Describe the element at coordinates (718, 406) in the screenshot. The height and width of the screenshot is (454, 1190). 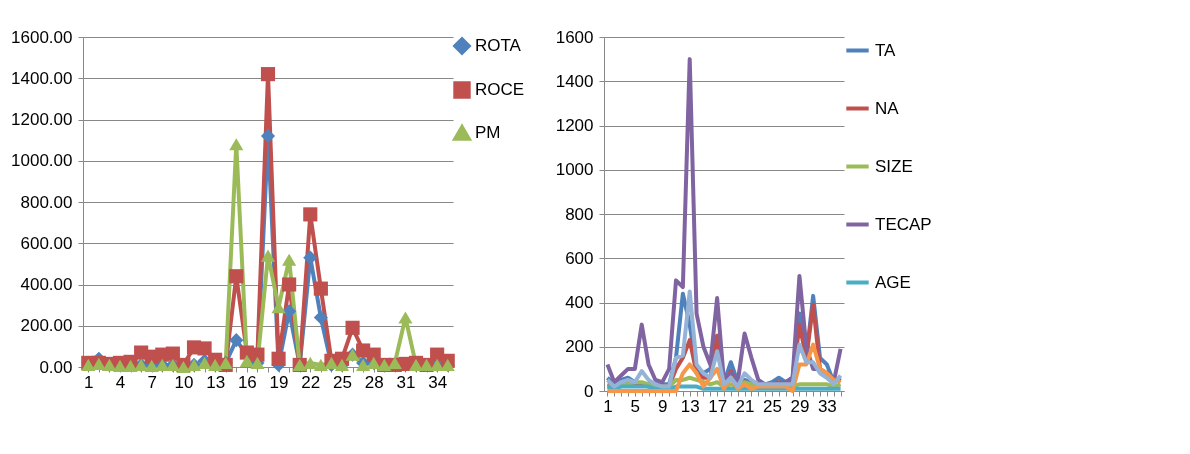
I see `x-tick-label: 17` at that location.